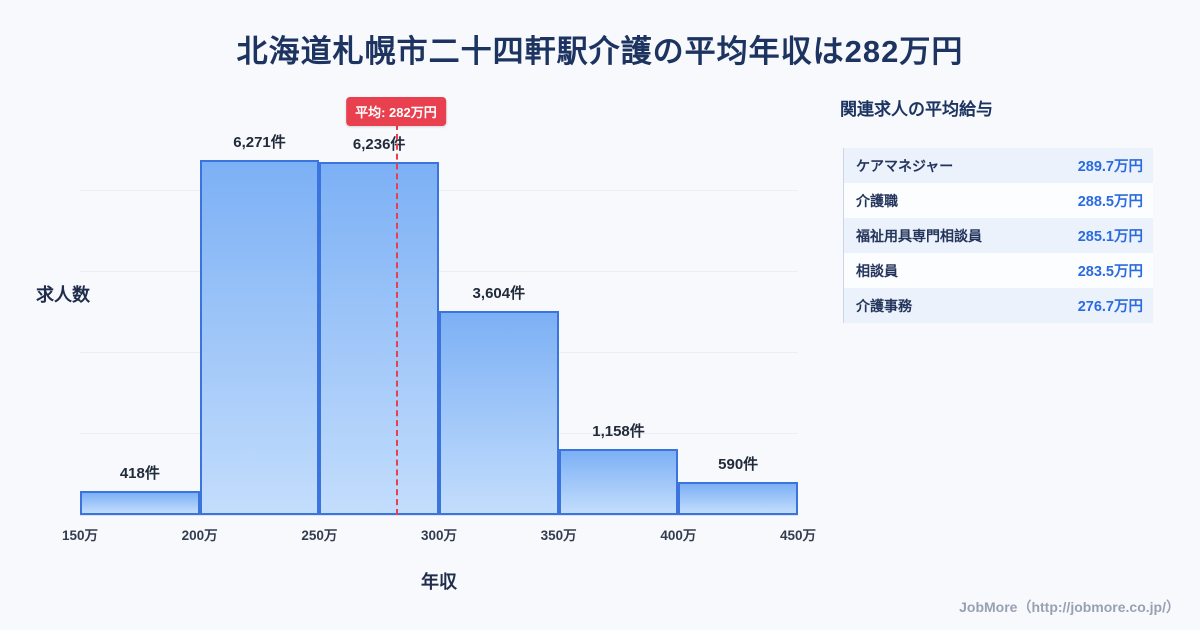 This screenshot has height=630, width=1200. I want to click on page-title: 北海道札幌市二十四軒駅介護の平均年収は282万円, so click(600, 51).